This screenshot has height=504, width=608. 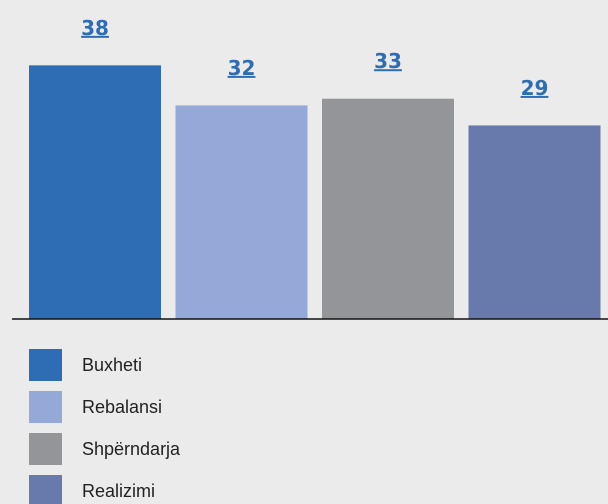 What do you see at coordinates (131, 449) in the screenshot?
I see `legend-label: Shpërndarja` at bounding box center [131, 449].